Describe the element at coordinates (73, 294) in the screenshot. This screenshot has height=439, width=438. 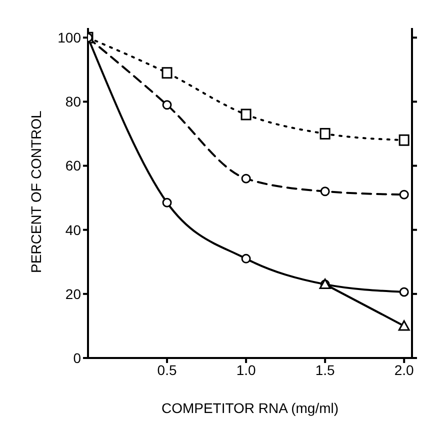
I see `y-tick-label: 20` at that location.